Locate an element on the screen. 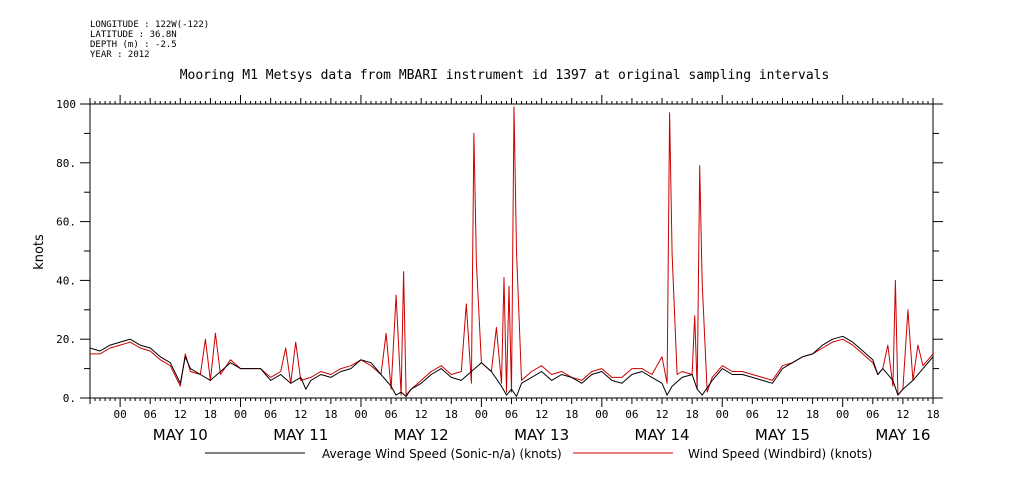 The width and height of the screenshot is (1009, 504). y-axis-label: knots is located at coordinates (39, 252).